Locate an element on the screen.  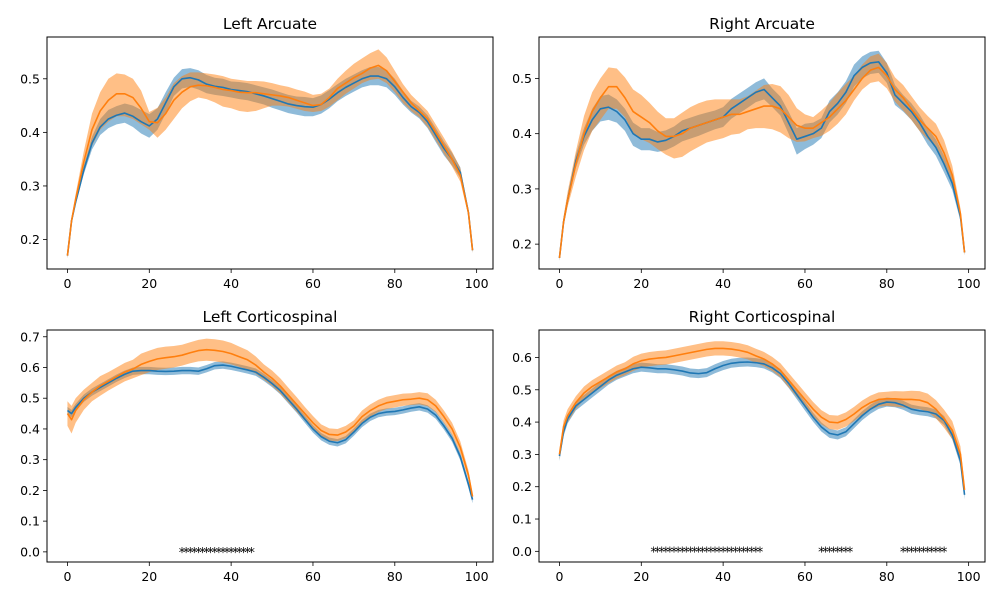
y-tick-label: 0.1 is located at coordinates (522, 519).